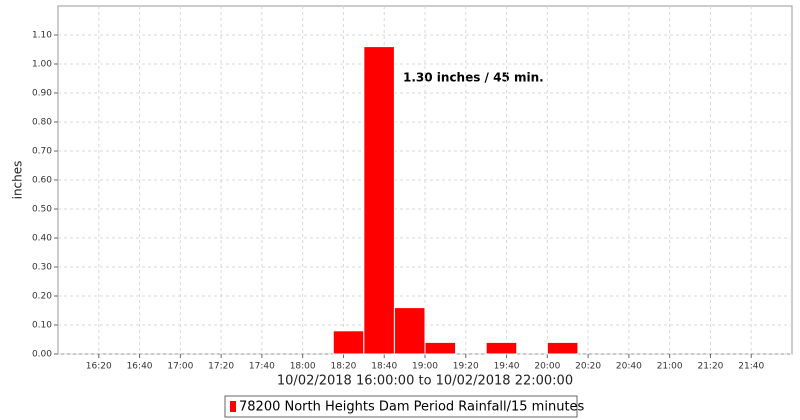  I want to click on x-tick-label: 21:20, so click(710, 367).